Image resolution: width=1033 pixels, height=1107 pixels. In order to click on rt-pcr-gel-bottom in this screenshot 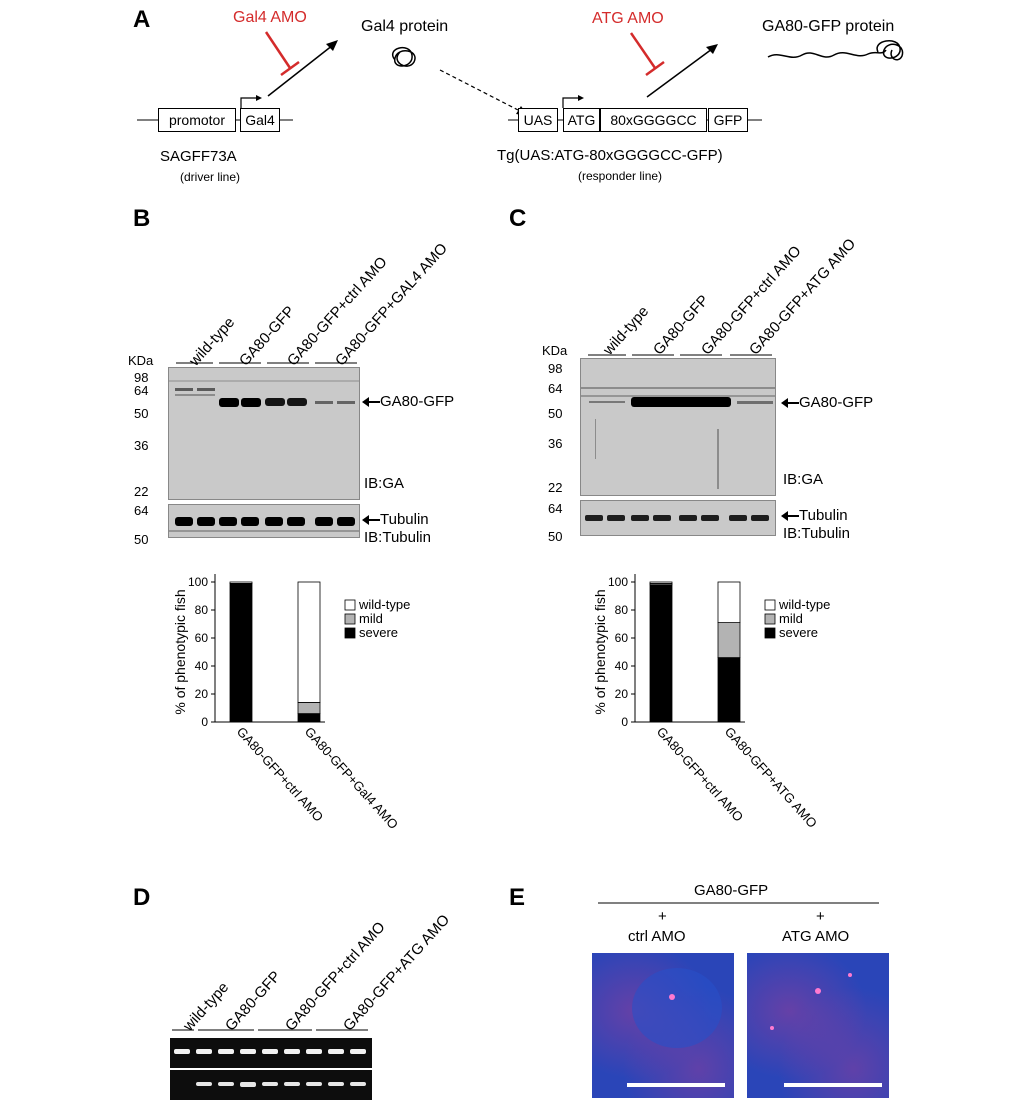, I will do `click(271, 1085)`.